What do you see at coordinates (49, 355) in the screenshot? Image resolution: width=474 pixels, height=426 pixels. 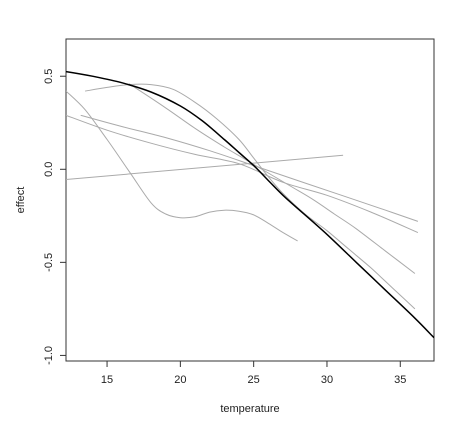 I see `y-tick-label: -1.0` at bounding box center [49, 355].